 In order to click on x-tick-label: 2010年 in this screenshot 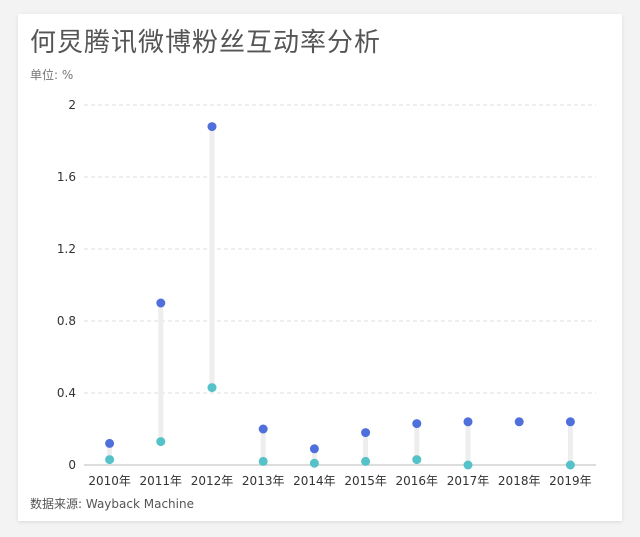, I will do `click(109, 481)`.